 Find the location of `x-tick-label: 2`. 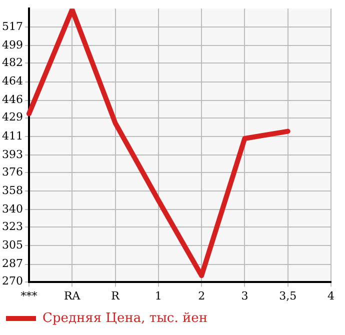

x-tick-label: 2 is located at coordinates (202, 295).